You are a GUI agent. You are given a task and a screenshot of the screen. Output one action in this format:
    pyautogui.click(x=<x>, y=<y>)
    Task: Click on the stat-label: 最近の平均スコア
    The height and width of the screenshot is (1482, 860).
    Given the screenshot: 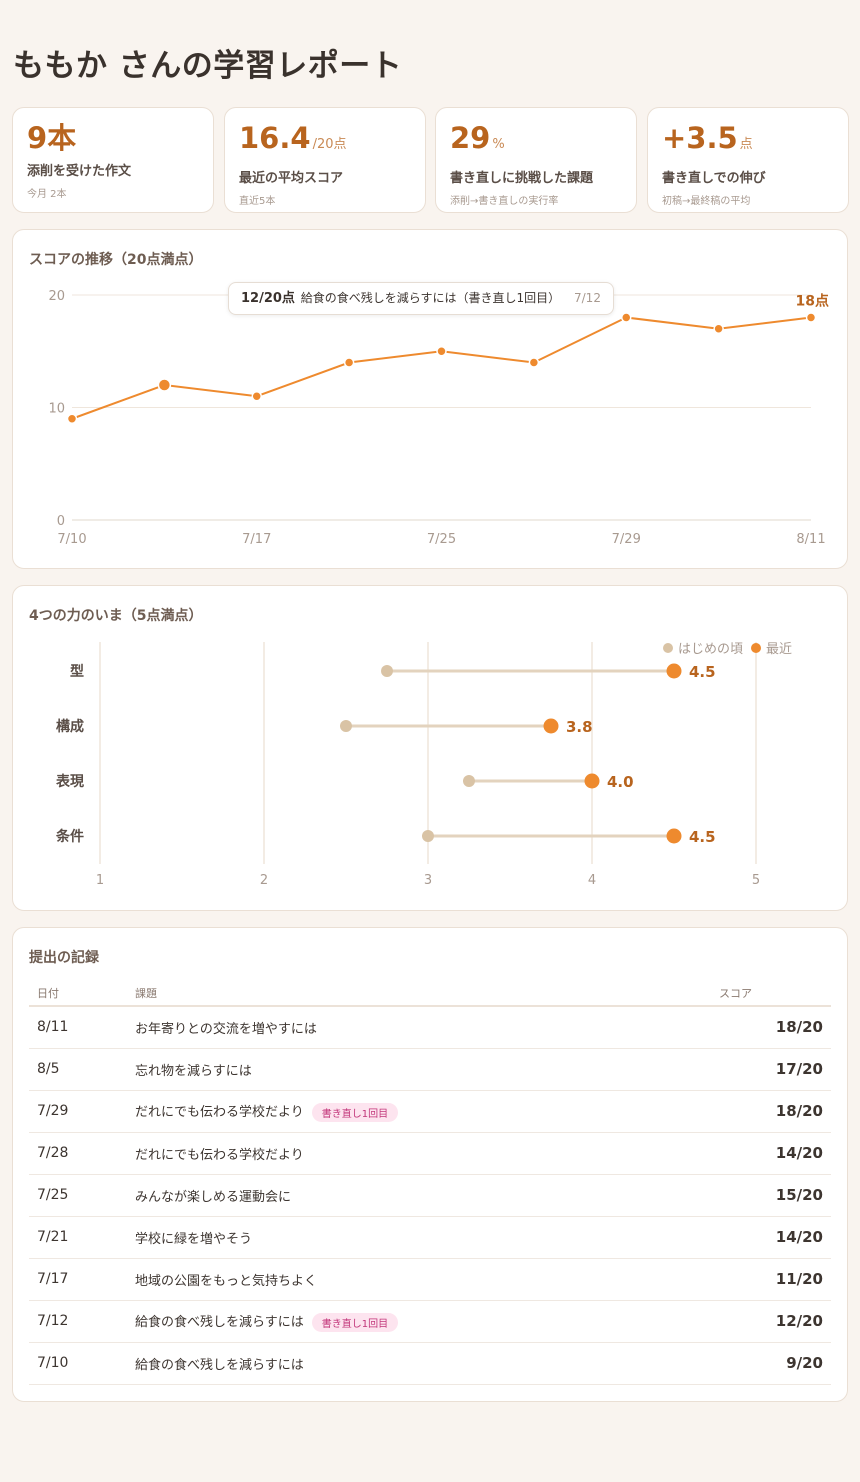 What is the action you would take?
    pyautogui.click(x=291, y=178)
    